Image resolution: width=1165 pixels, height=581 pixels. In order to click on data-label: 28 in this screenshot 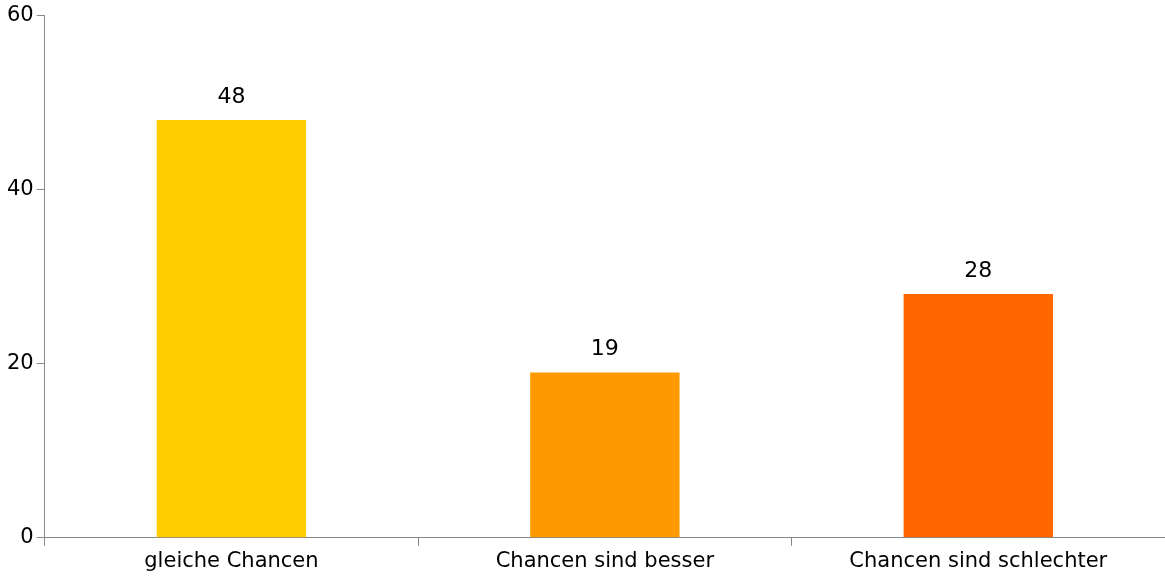, I will do `click(978, 269)`.